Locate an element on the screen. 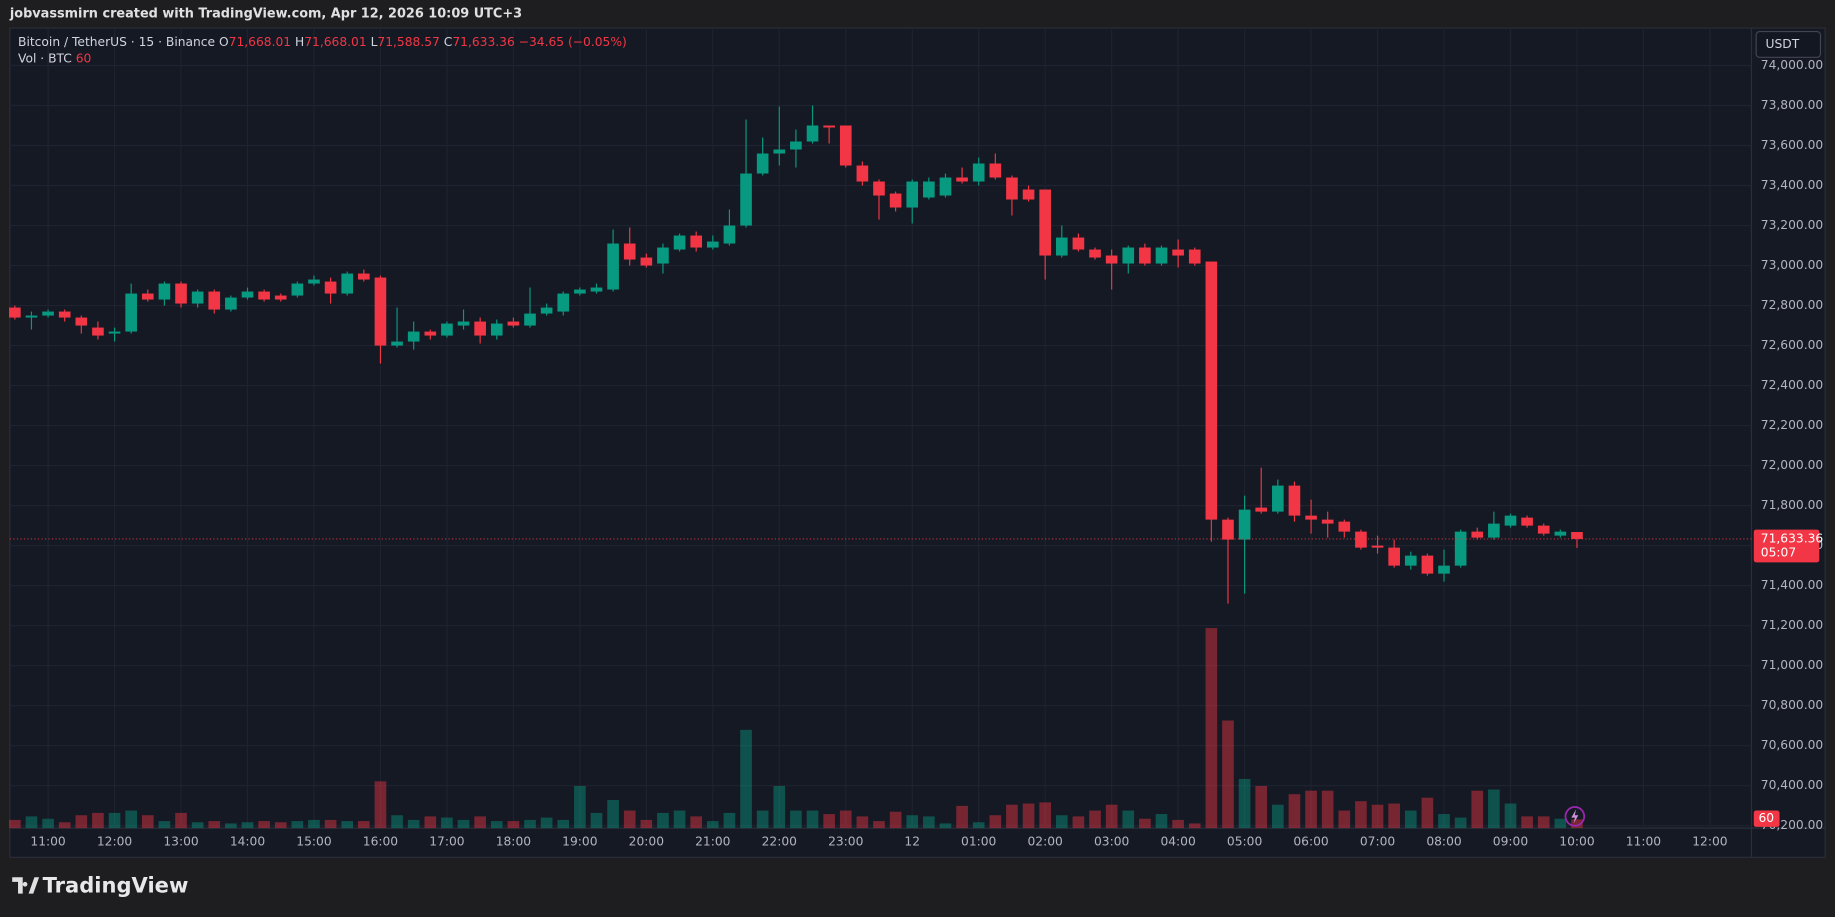  x-tick-label: 02:00 is located at coordinates (1044, 842).